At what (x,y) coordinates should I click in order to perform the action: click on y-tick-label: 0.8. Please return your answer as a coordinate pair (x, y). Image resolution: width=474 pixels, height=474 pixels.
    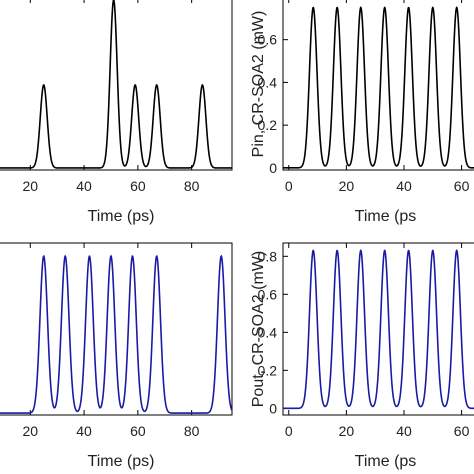
    Looking at the image, I should click on (268, 256).